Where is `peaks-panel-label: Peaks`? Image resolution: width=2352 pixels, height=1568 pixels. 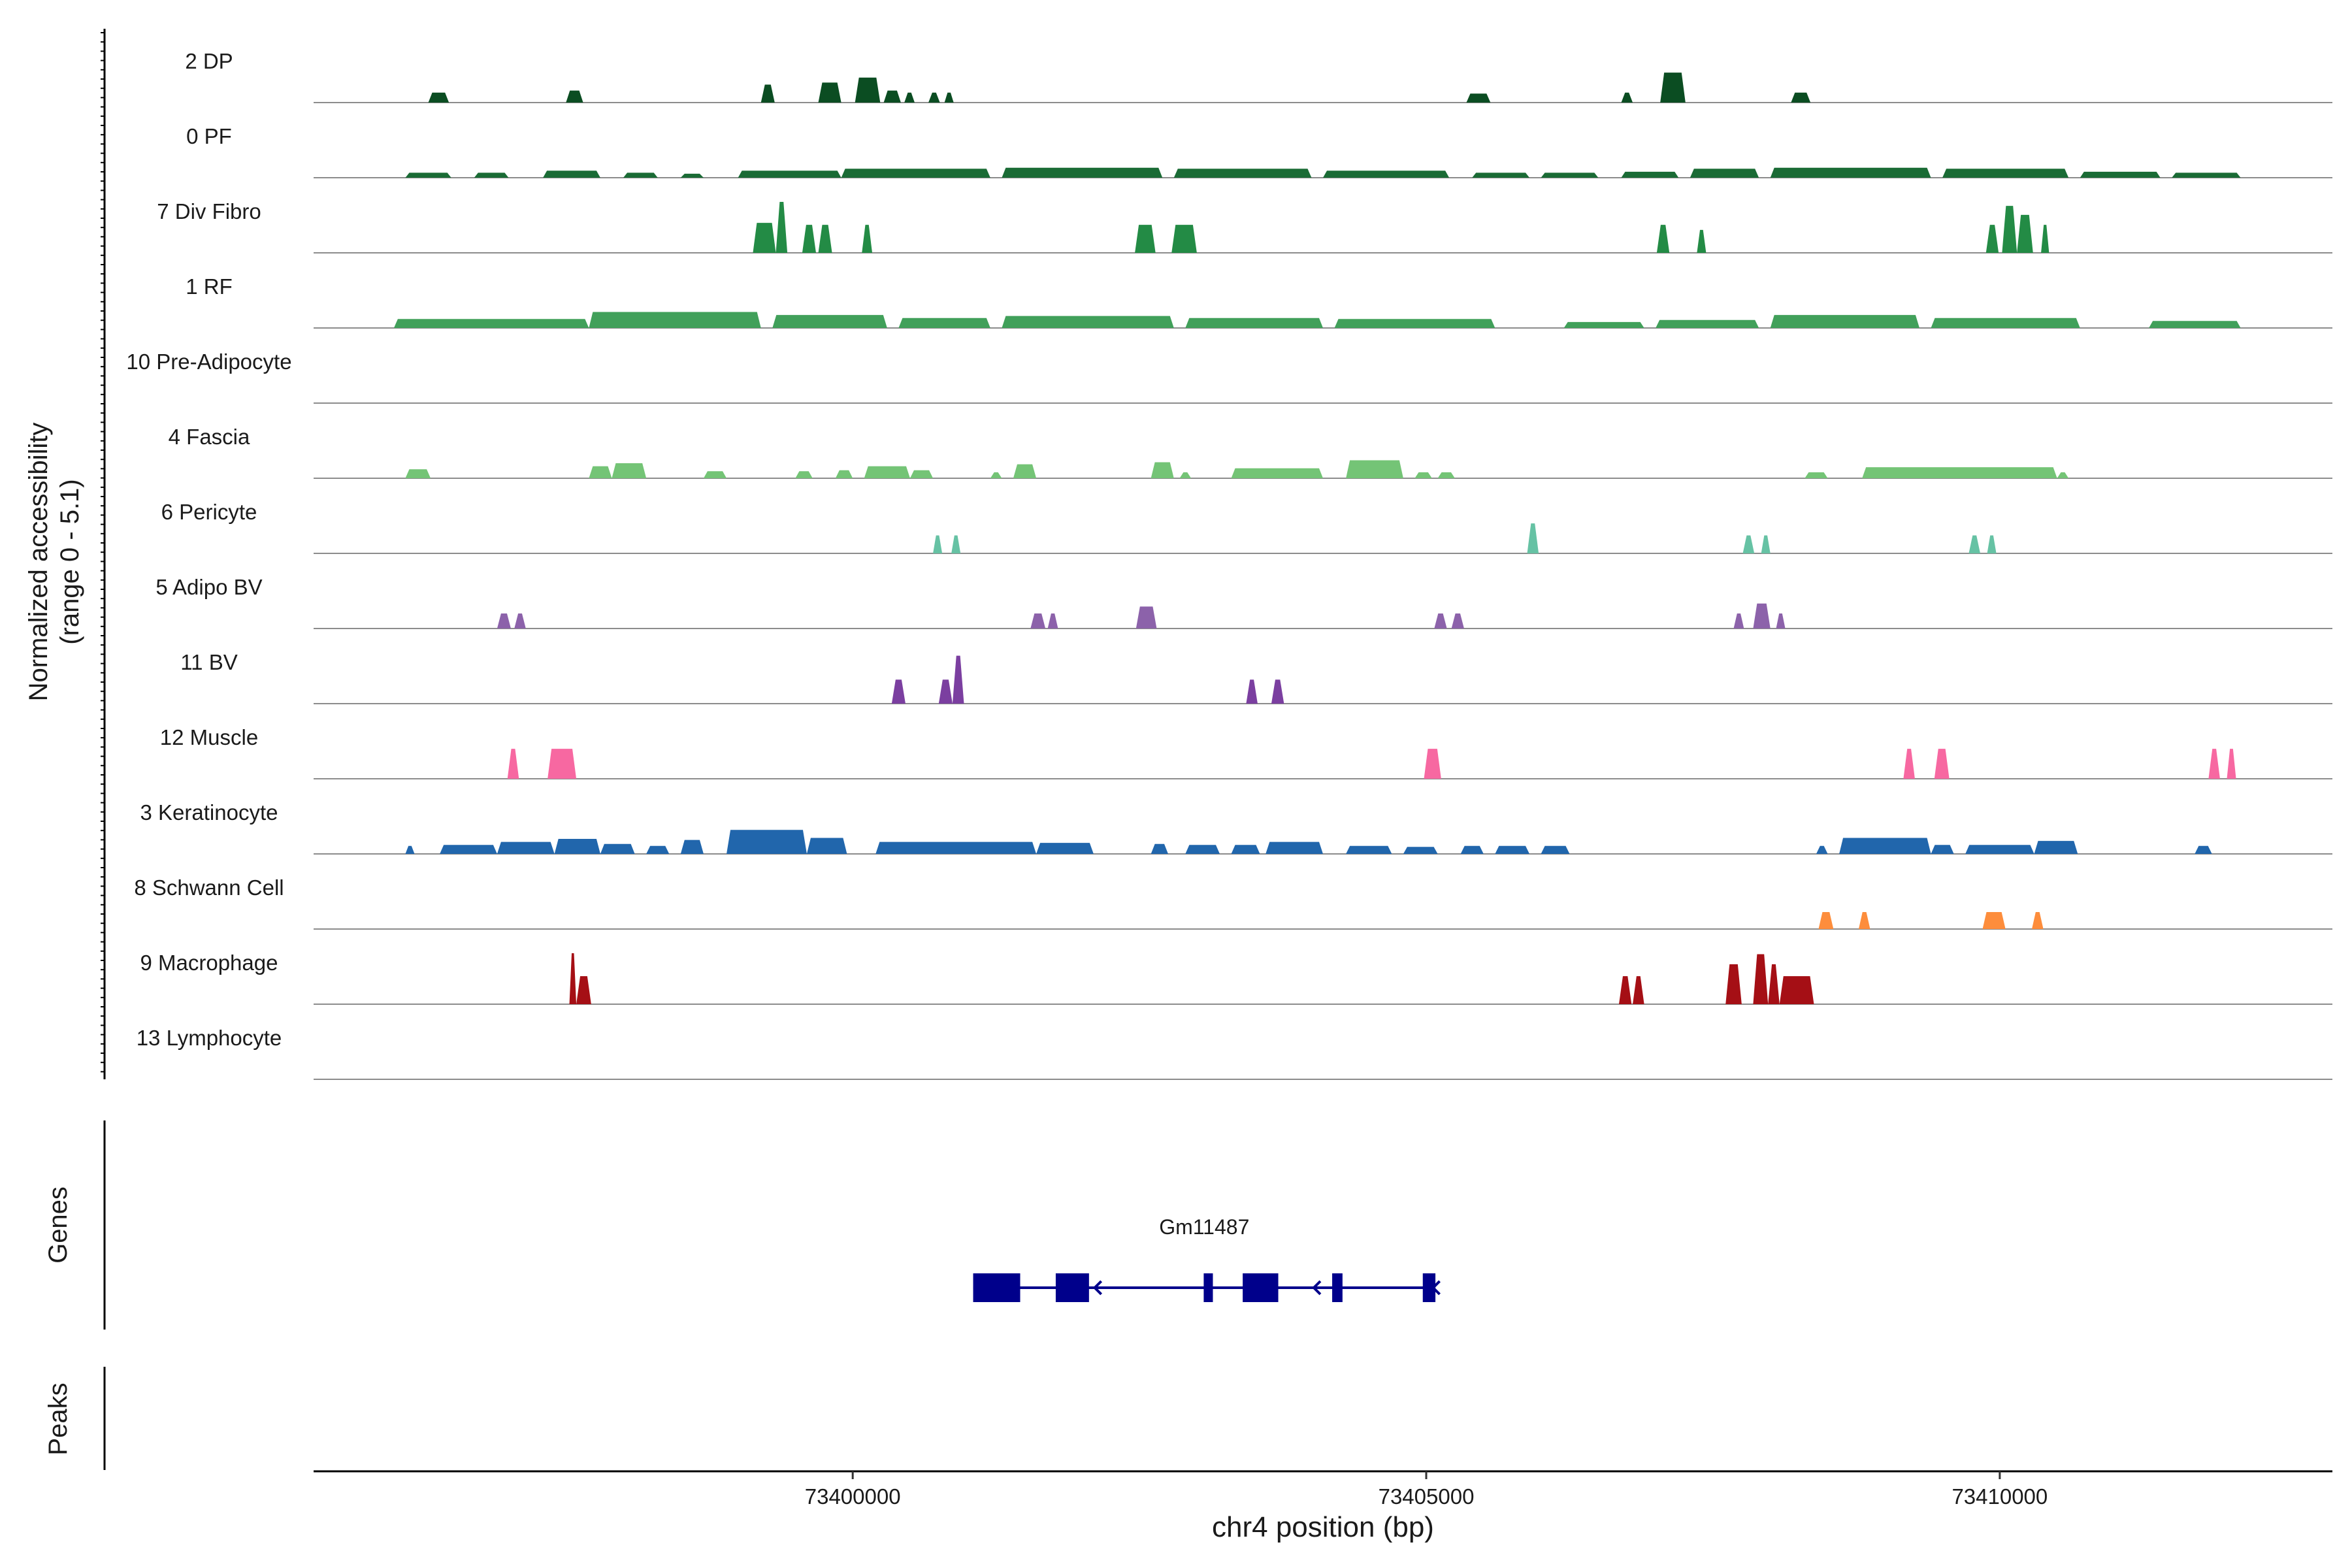
peaks-panel-label: Peaks is located at coordinates (58, 1418).